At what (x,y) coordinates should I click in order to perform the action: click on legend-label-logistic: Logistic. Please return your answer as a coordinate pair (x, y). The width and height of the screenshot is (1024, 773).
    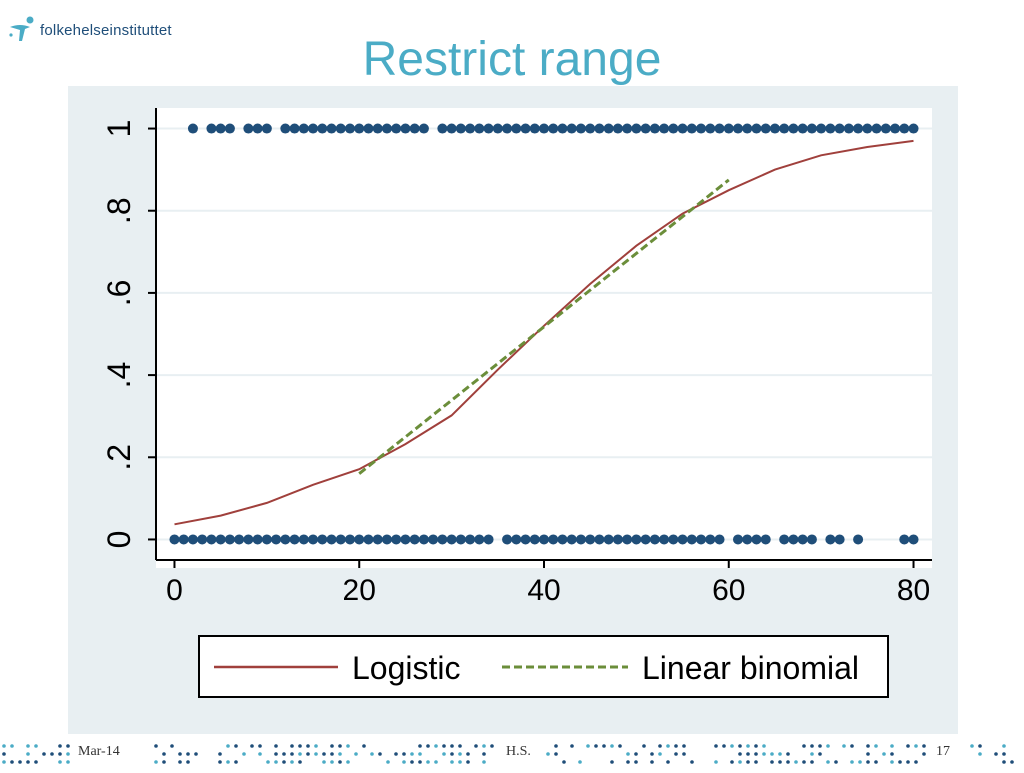
    Looking at the image, I should click on (406, 668).